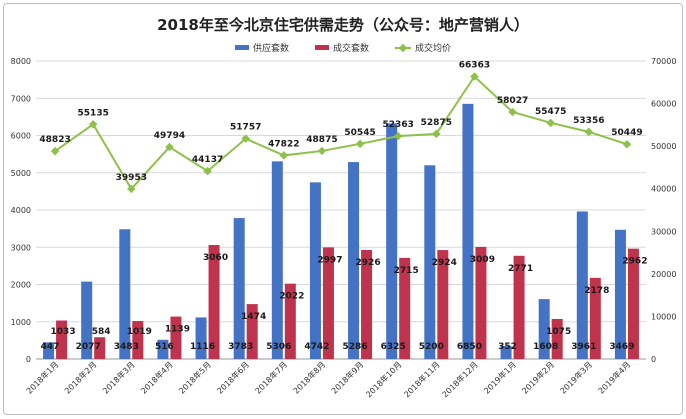 This screenshot has width=686, height=419. Describe the element at coordinates (321, 47) in the screenshot. I see `legend-swatch-deals` at that location.